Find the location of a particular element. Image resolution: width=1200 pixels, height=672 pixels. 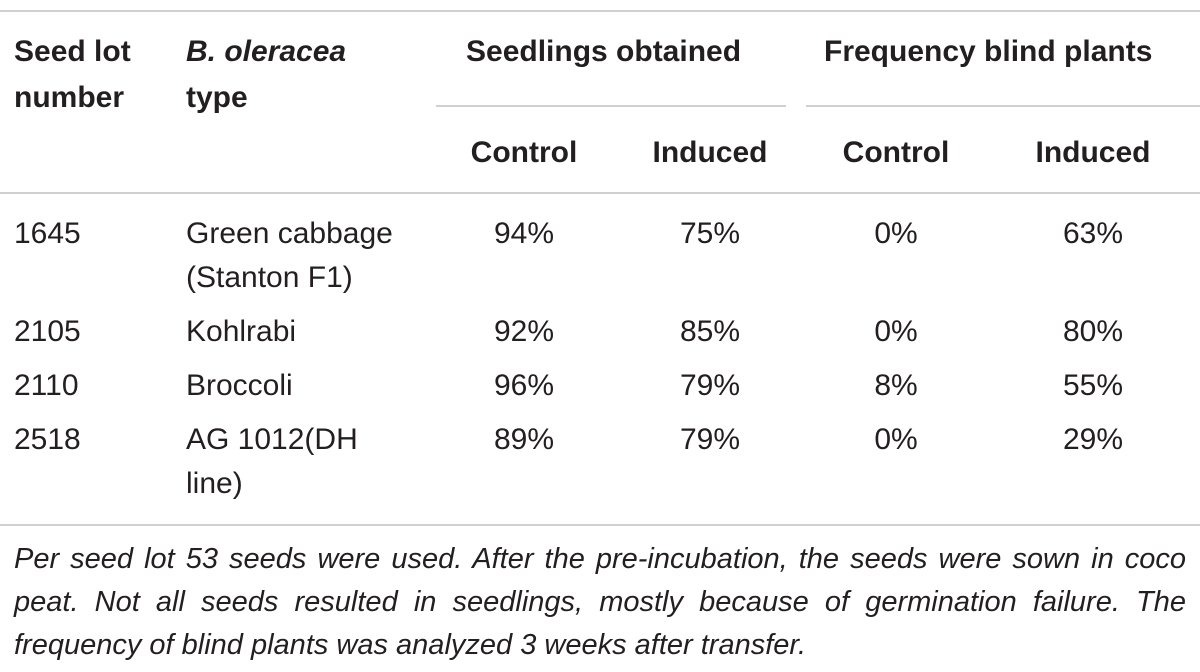

table-top-rule is located at coordinates (600, 11).